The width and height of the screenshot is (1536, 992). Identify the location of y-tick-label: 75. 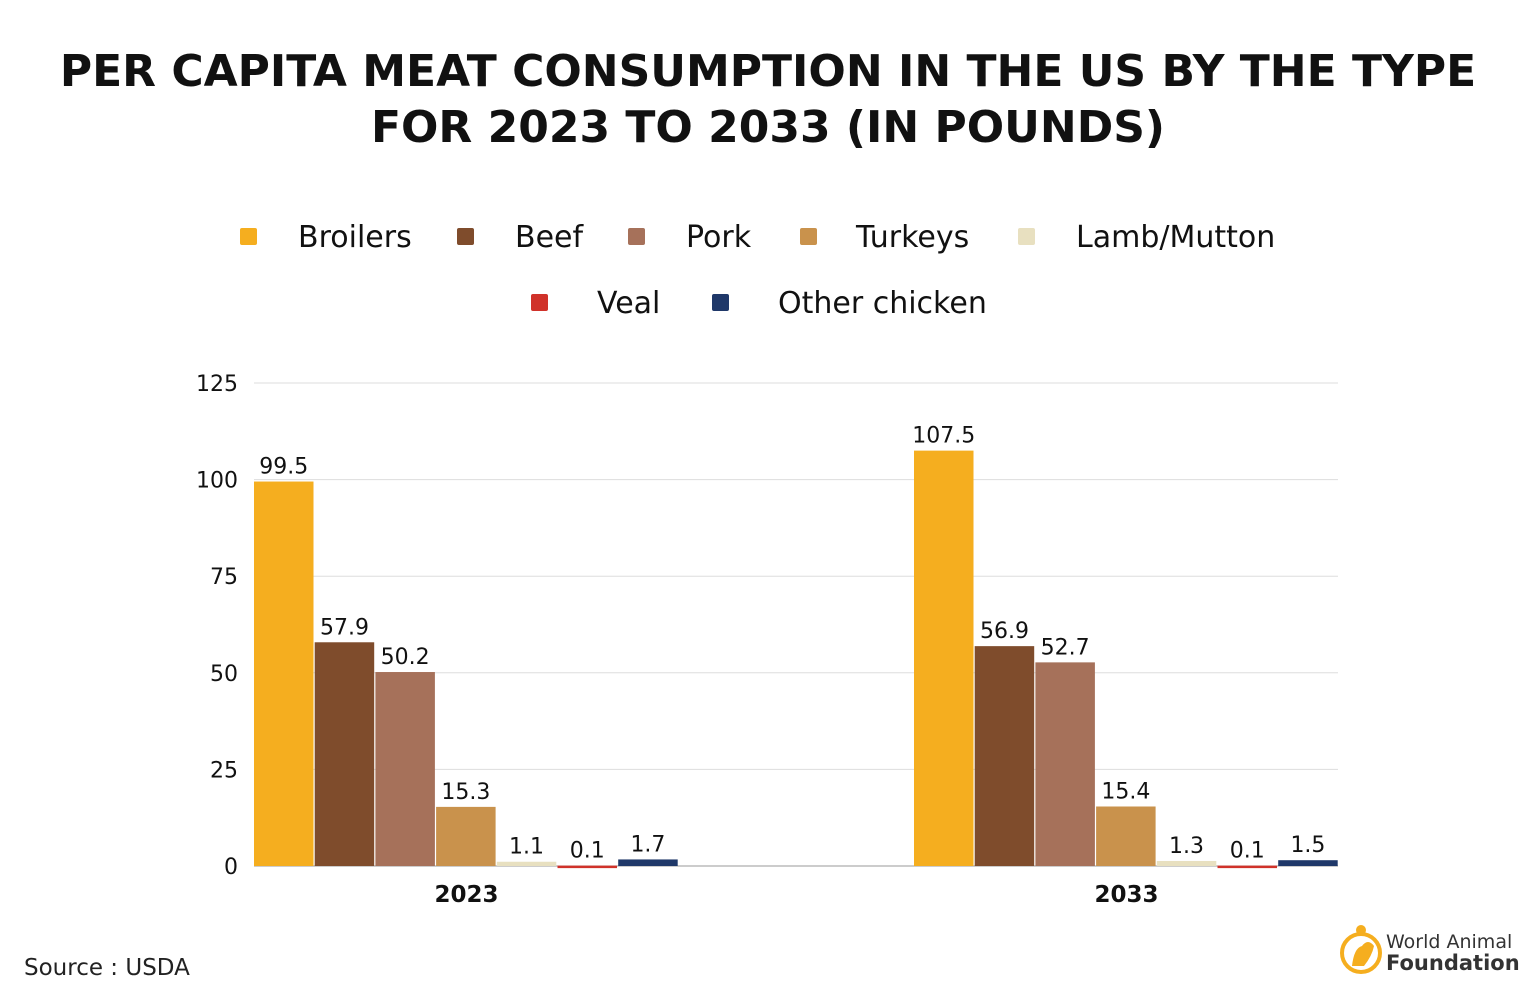
(224, 577).